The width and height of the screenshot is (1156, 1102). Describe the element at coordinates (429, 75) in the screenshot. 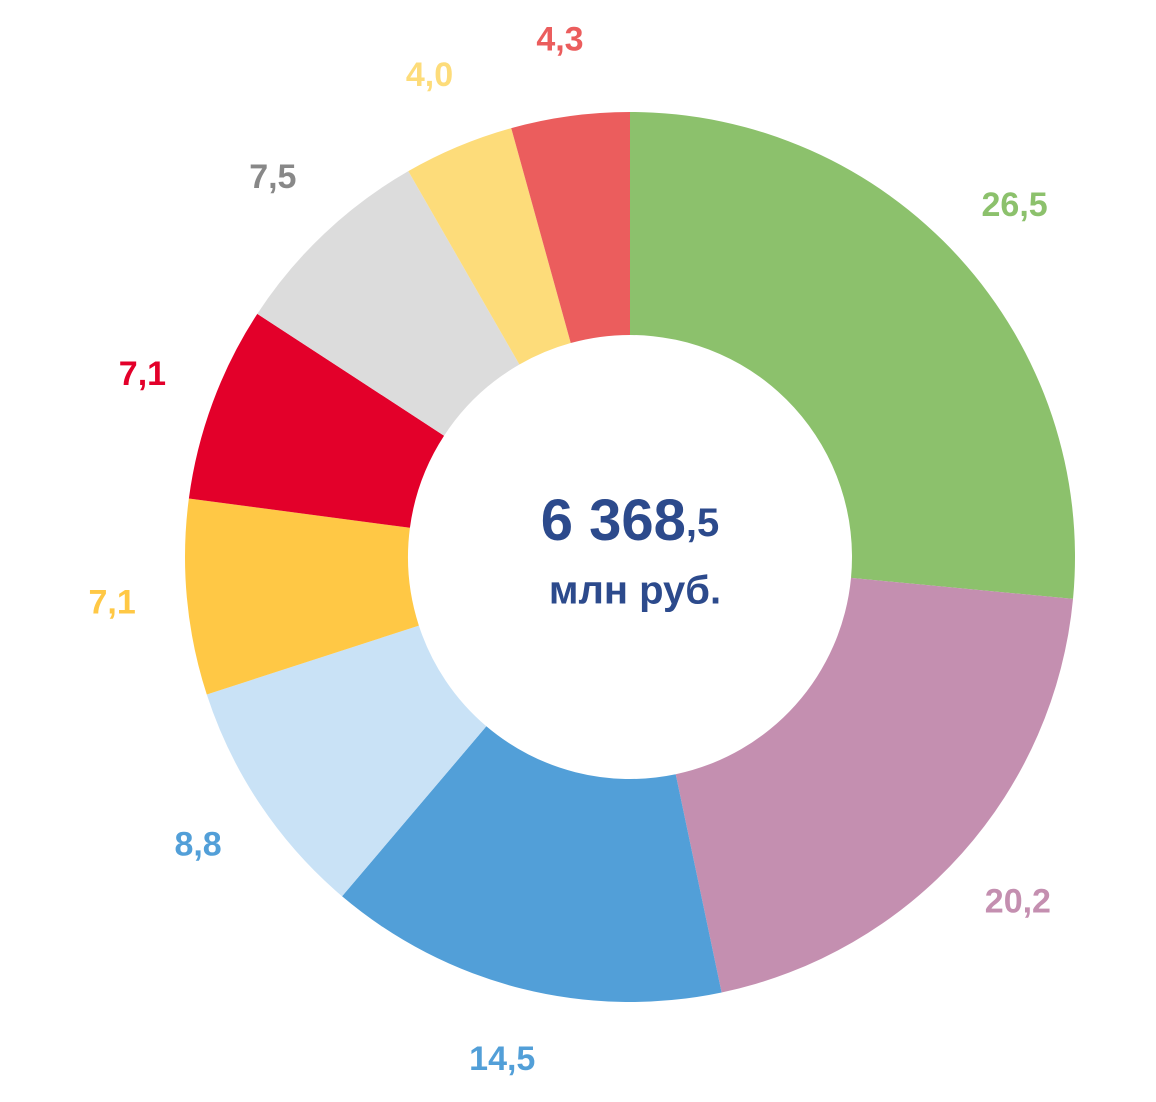

I see `slice-label: 4,0` at that location.